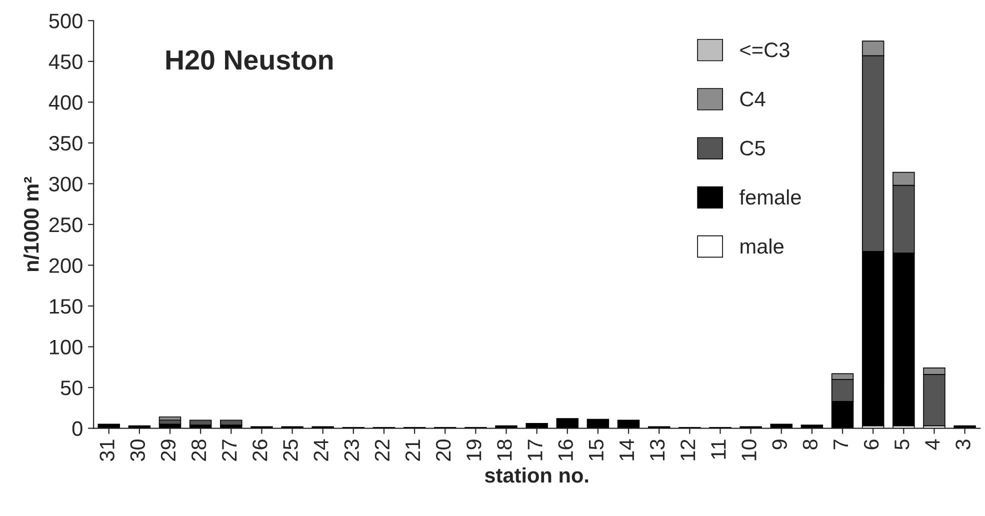  I want to click on y-tick-label: 0, so click(77, 428).